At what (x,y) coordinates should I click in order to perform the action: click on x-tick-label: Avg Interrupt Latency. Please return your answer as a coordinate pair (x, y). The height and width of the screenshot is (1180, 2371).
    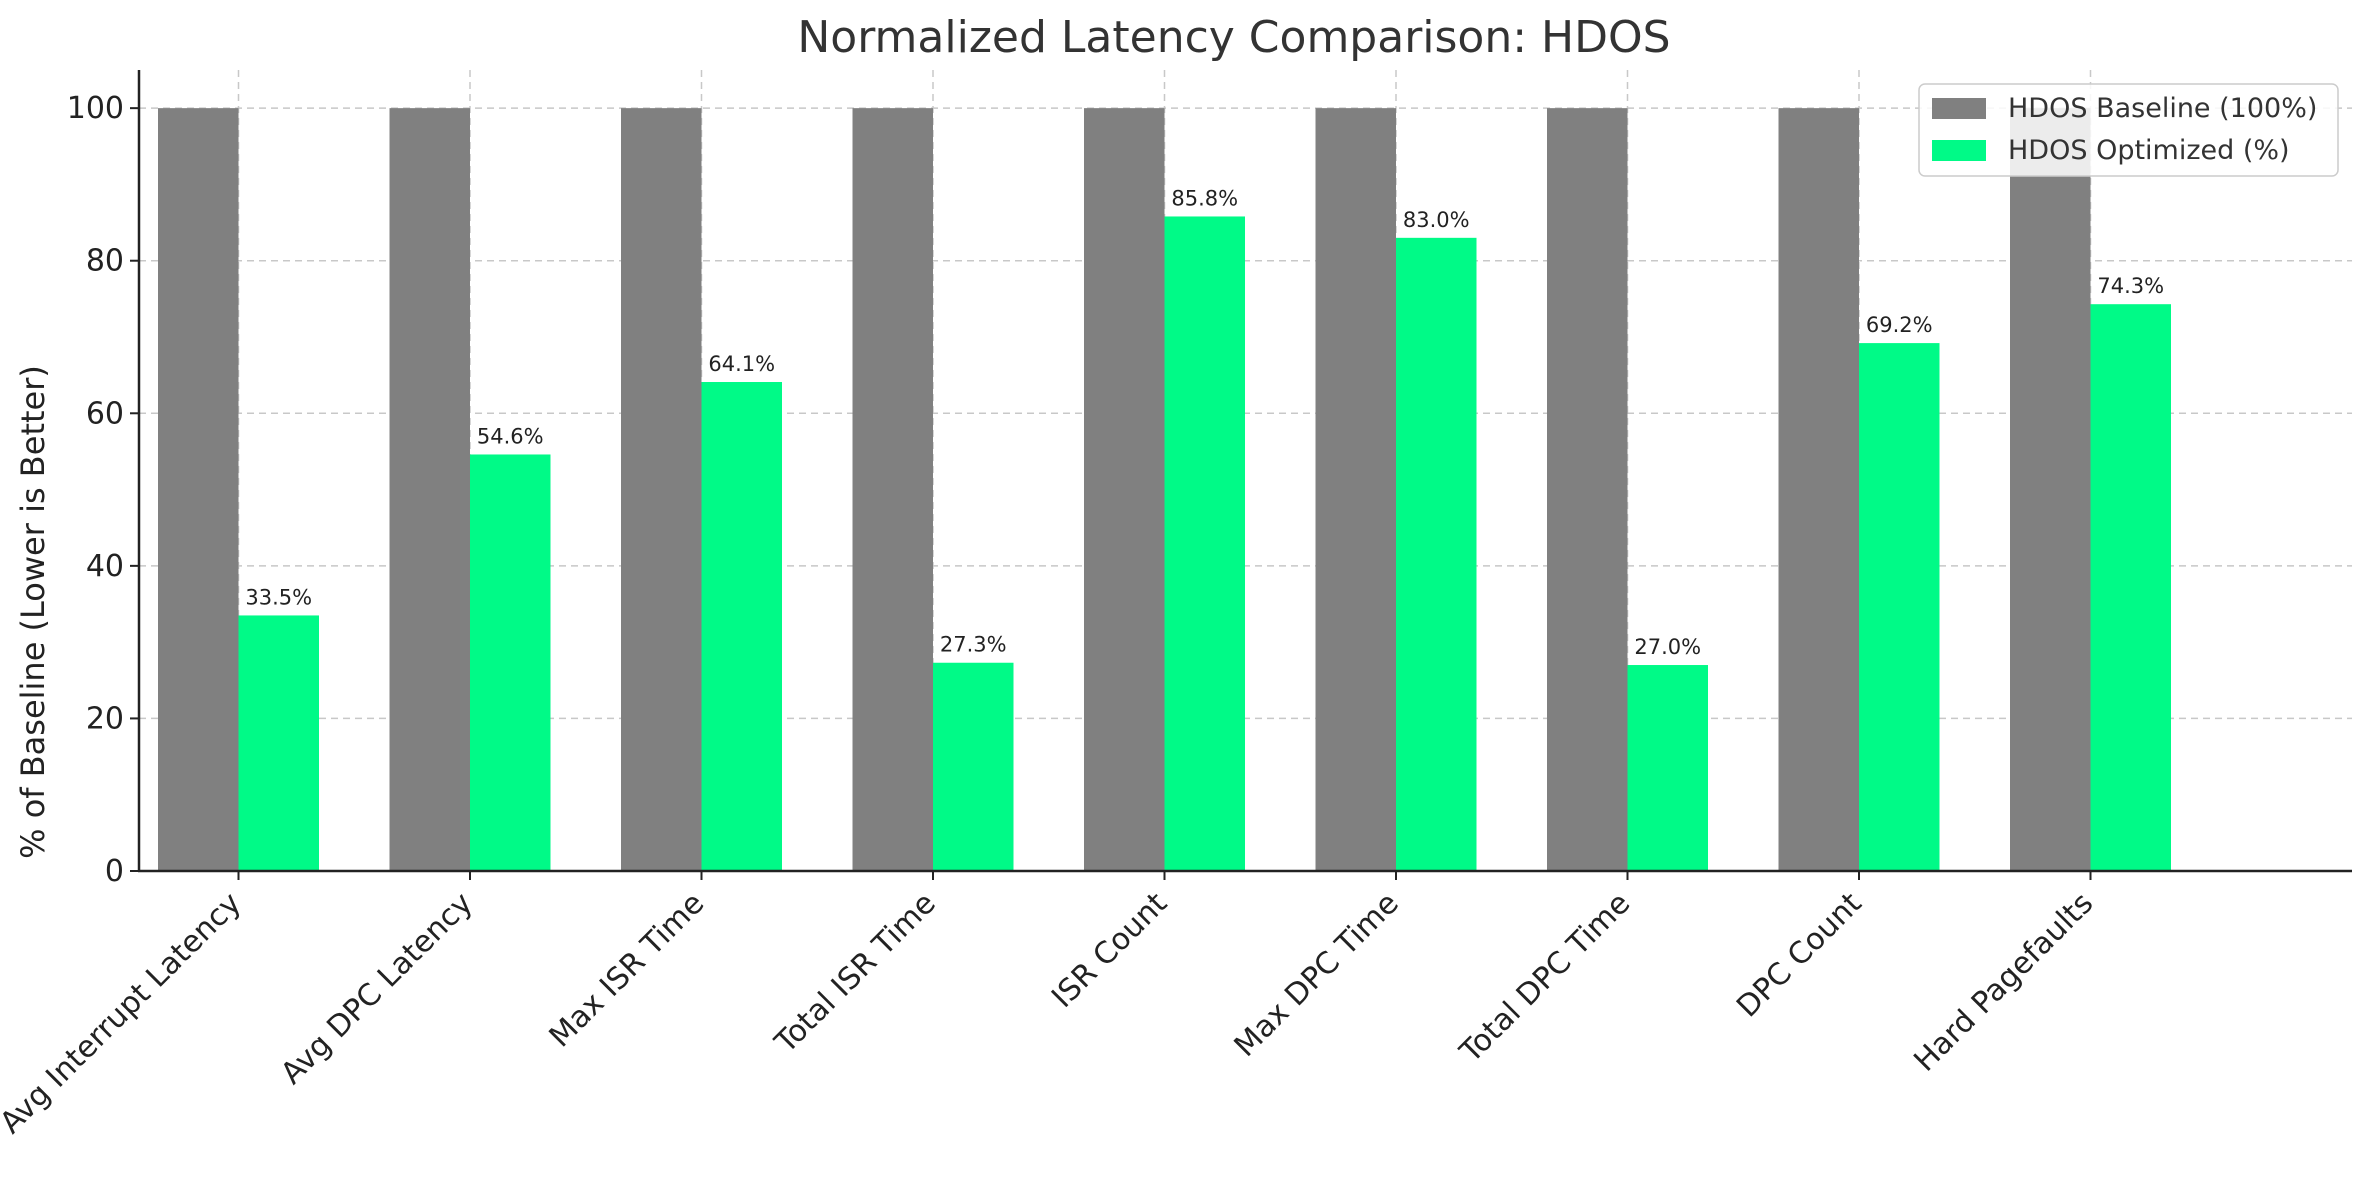
    Looking at the image, I should click on (124, 1013).